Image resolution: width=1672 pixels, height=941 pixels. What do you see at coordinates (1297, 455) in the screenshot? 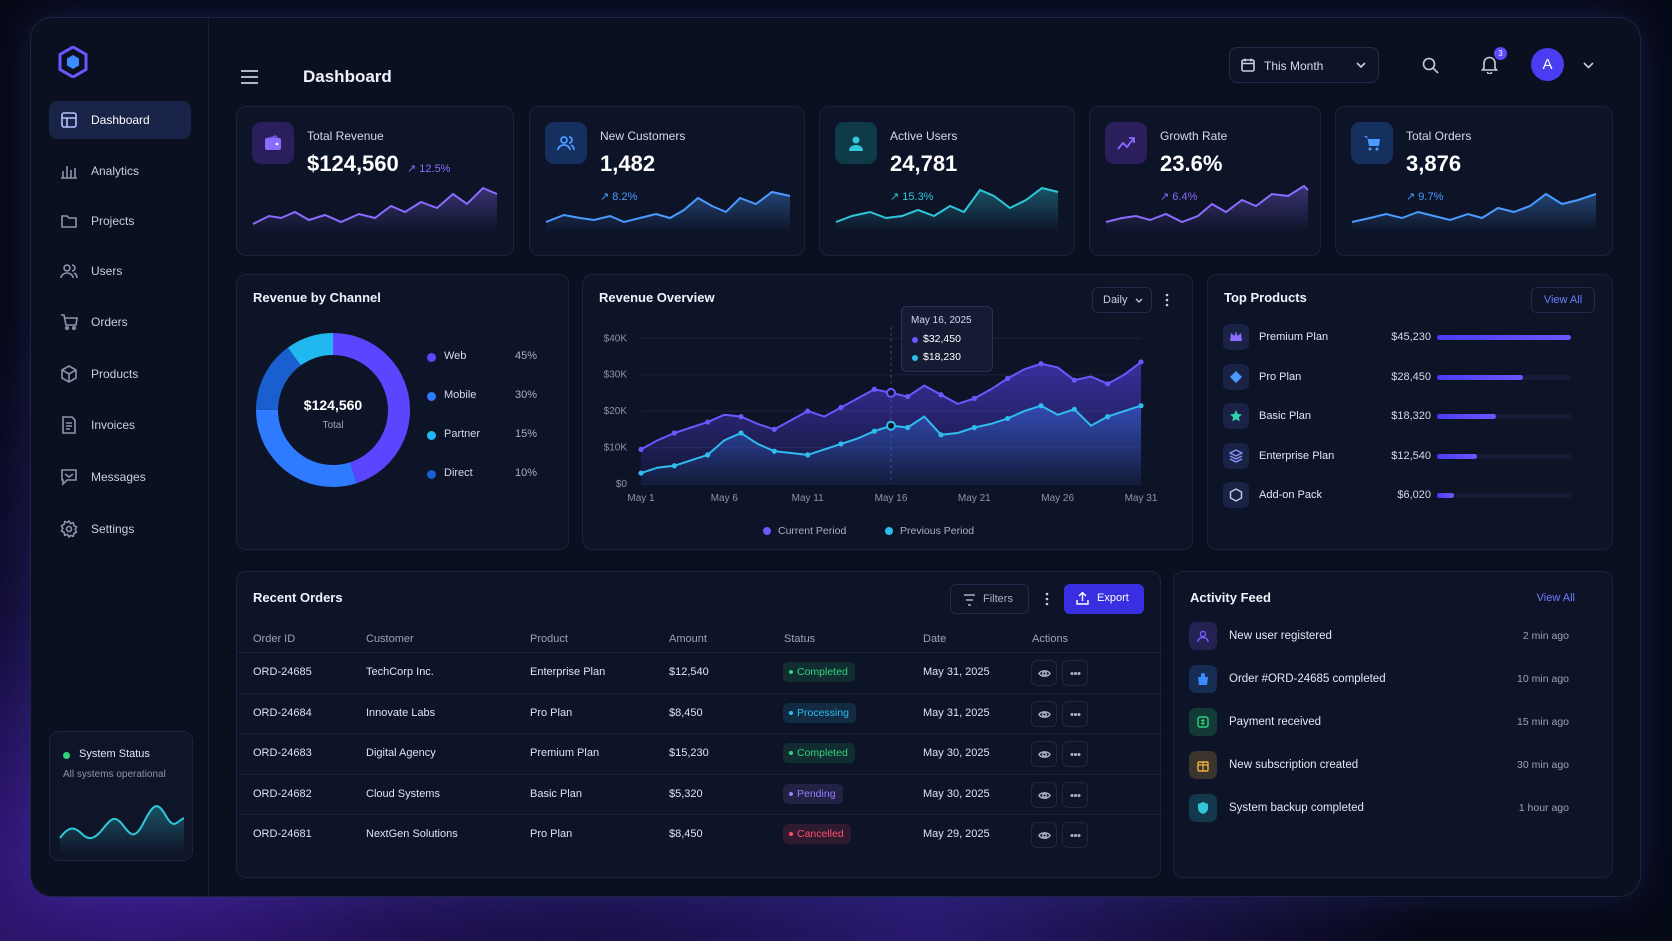
I see `product-name: Enterprise Plan` at bounding box center [1297, 455].